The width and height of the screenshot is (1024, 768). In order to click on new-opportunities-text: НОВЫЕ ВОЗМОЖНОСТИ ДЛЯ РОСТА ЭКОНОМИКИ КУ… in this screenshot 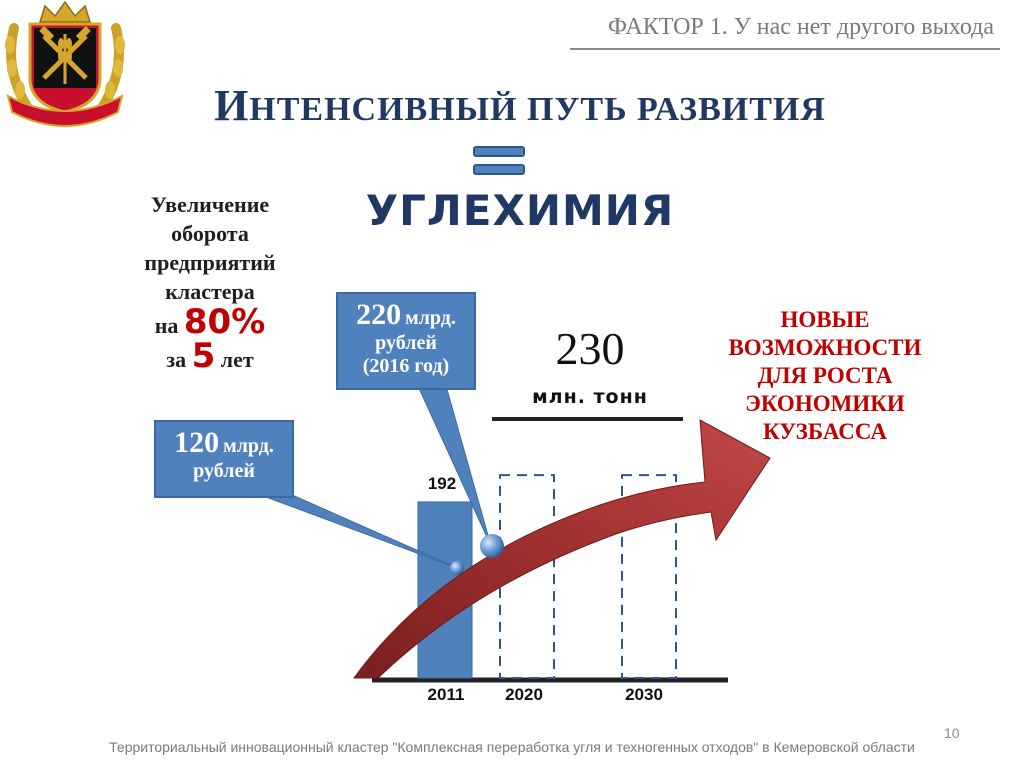, I will do `click(825, 375)`.